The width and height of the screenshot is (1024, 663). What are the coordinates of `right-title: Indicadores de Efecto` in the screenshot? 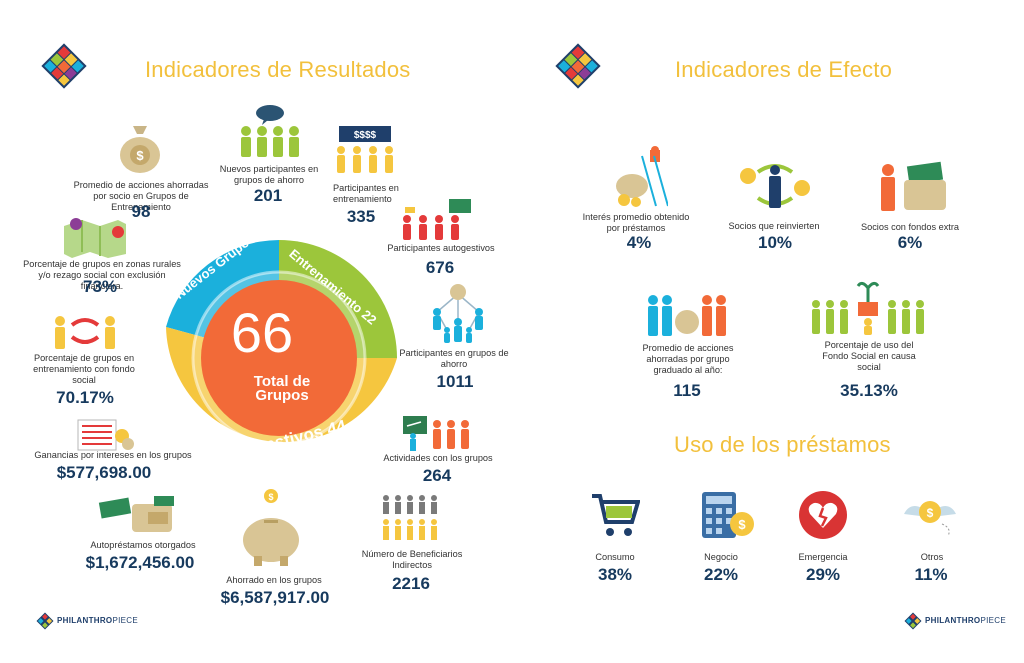 It's located at (784, 69).